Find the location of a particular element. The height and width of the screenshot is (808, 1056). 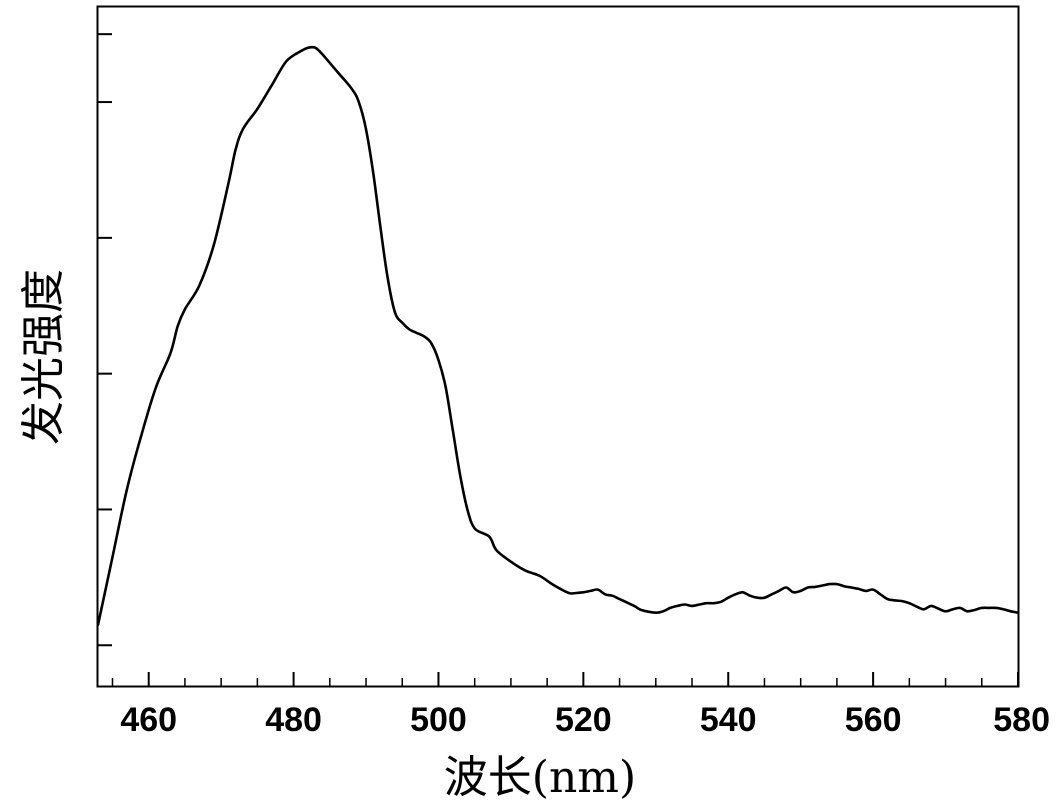

x-tick-label: 540 is located at coordinates (728, 720).